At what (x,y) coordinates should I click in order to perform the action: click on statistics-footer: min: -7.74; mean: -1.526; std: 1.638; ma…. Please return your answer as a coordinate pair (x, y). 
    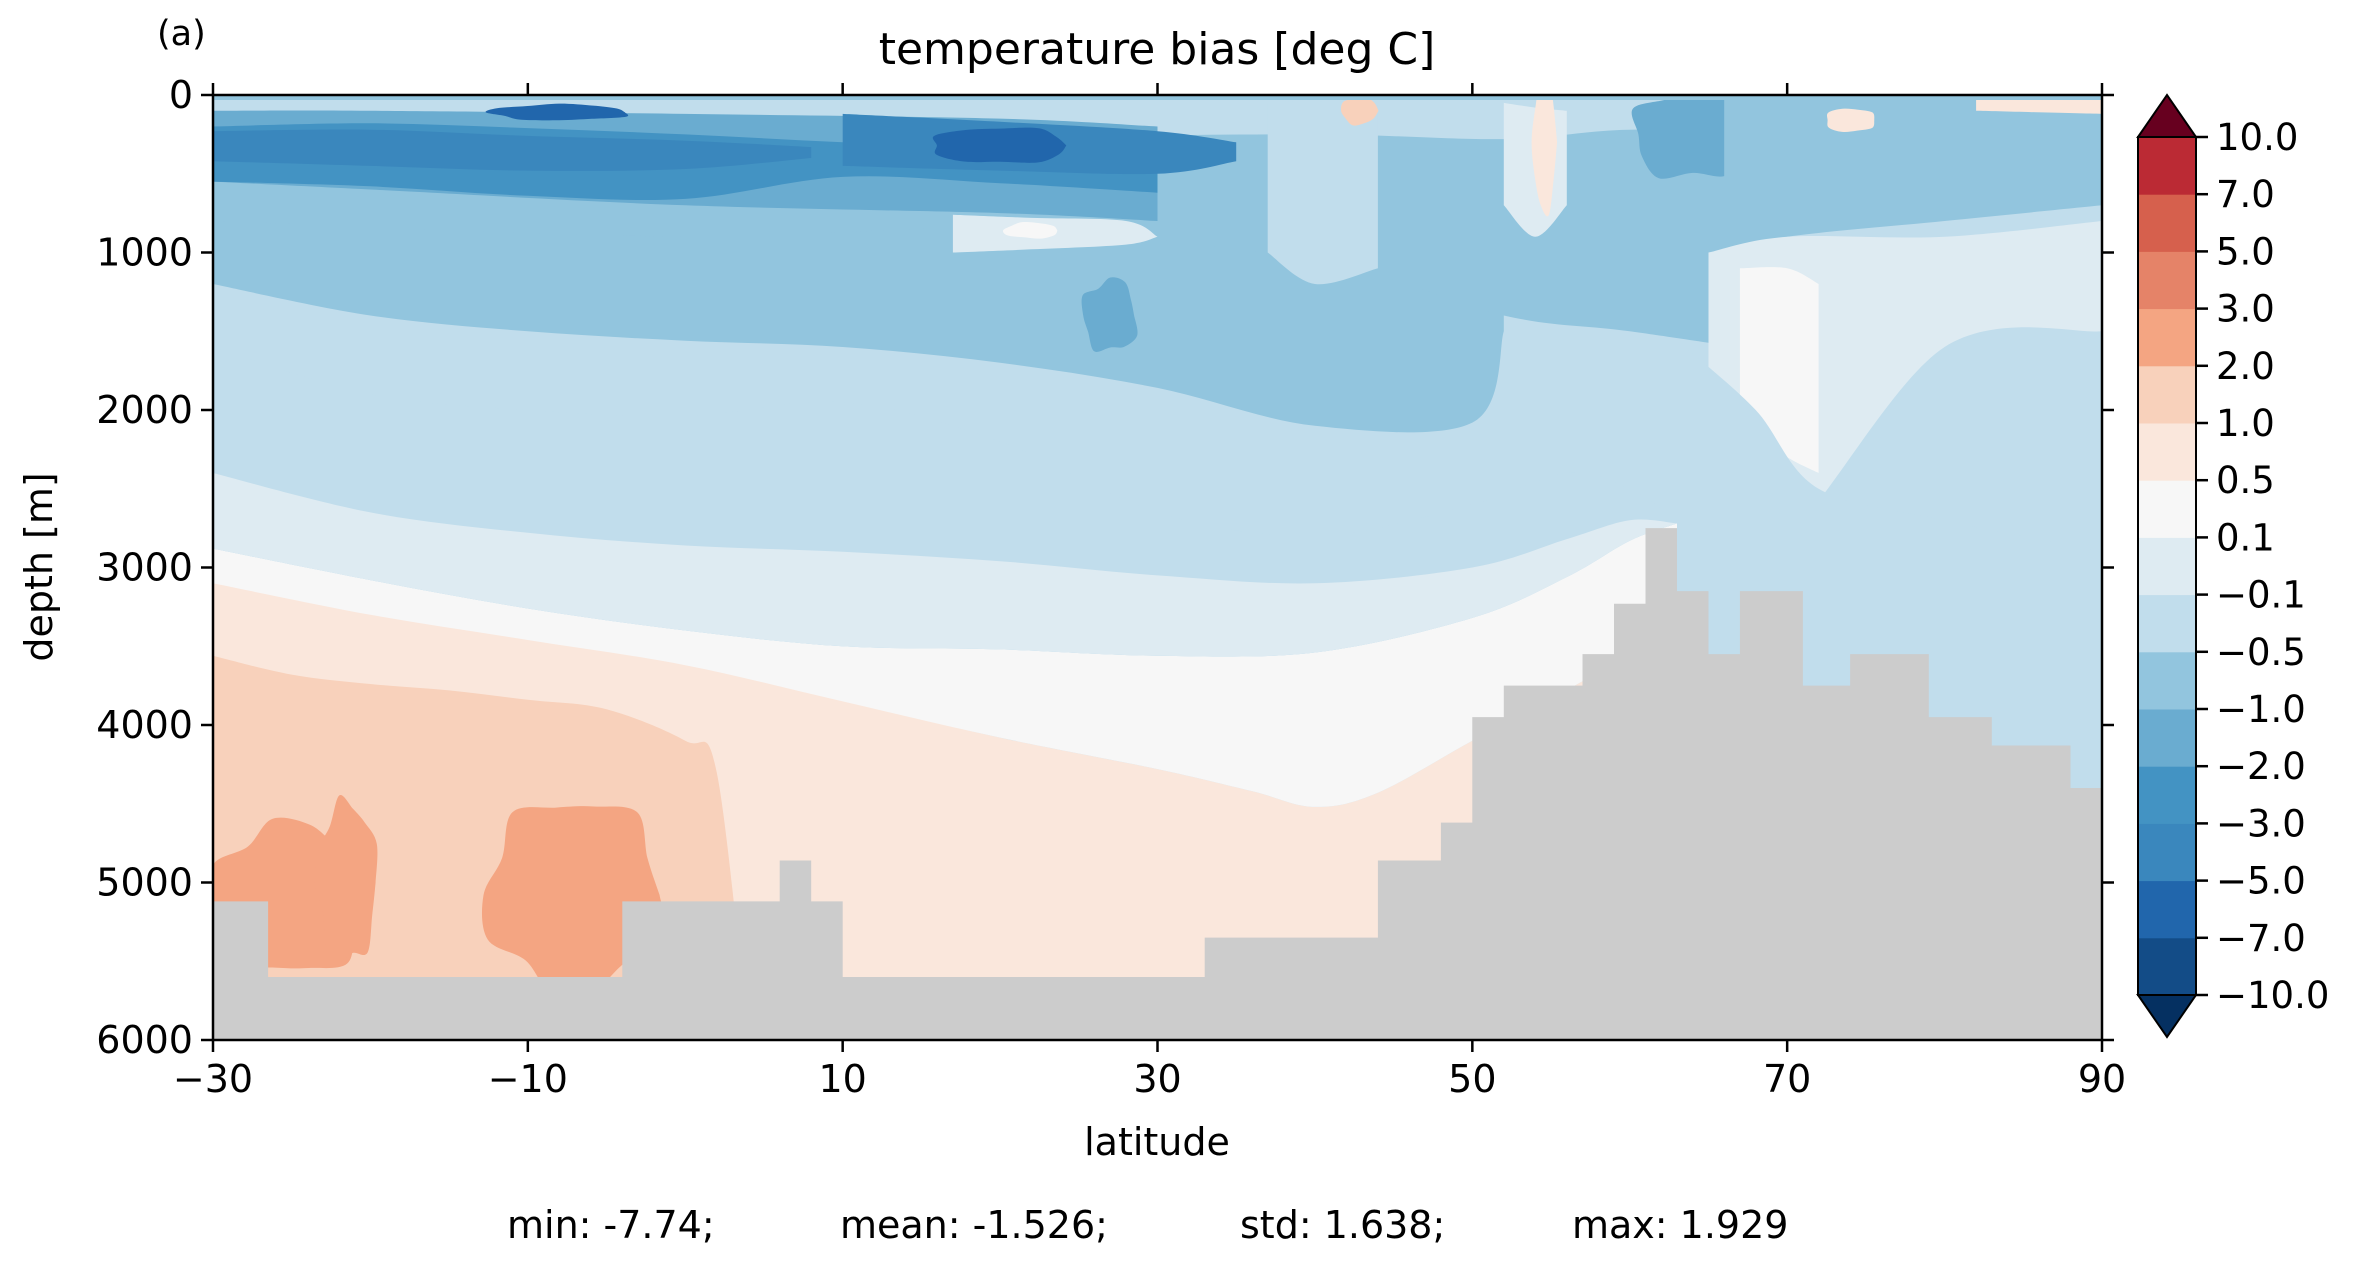
    Looking at the image, I should click on (1147, 1225).